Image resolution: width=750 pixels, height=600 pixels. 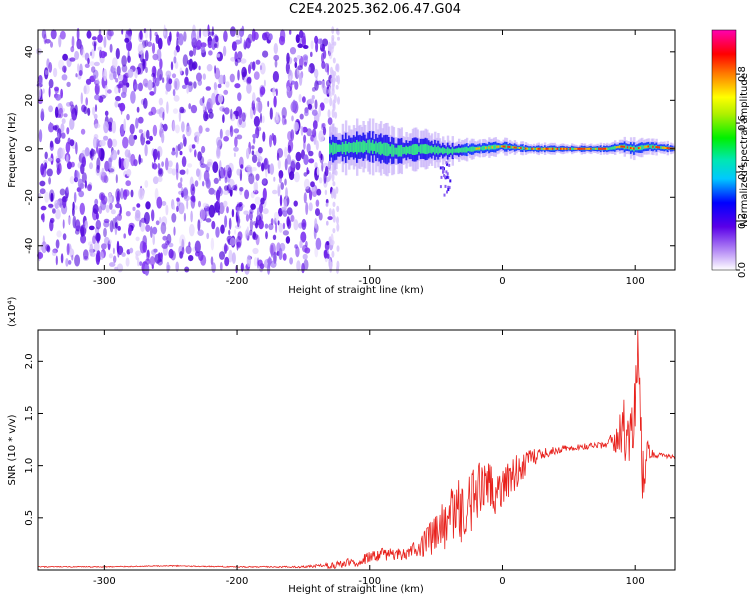 What do you see at coordinates (29, 197) in the screenshot?
I see `y-tick-label: -20` at bounding box center [29, 197].